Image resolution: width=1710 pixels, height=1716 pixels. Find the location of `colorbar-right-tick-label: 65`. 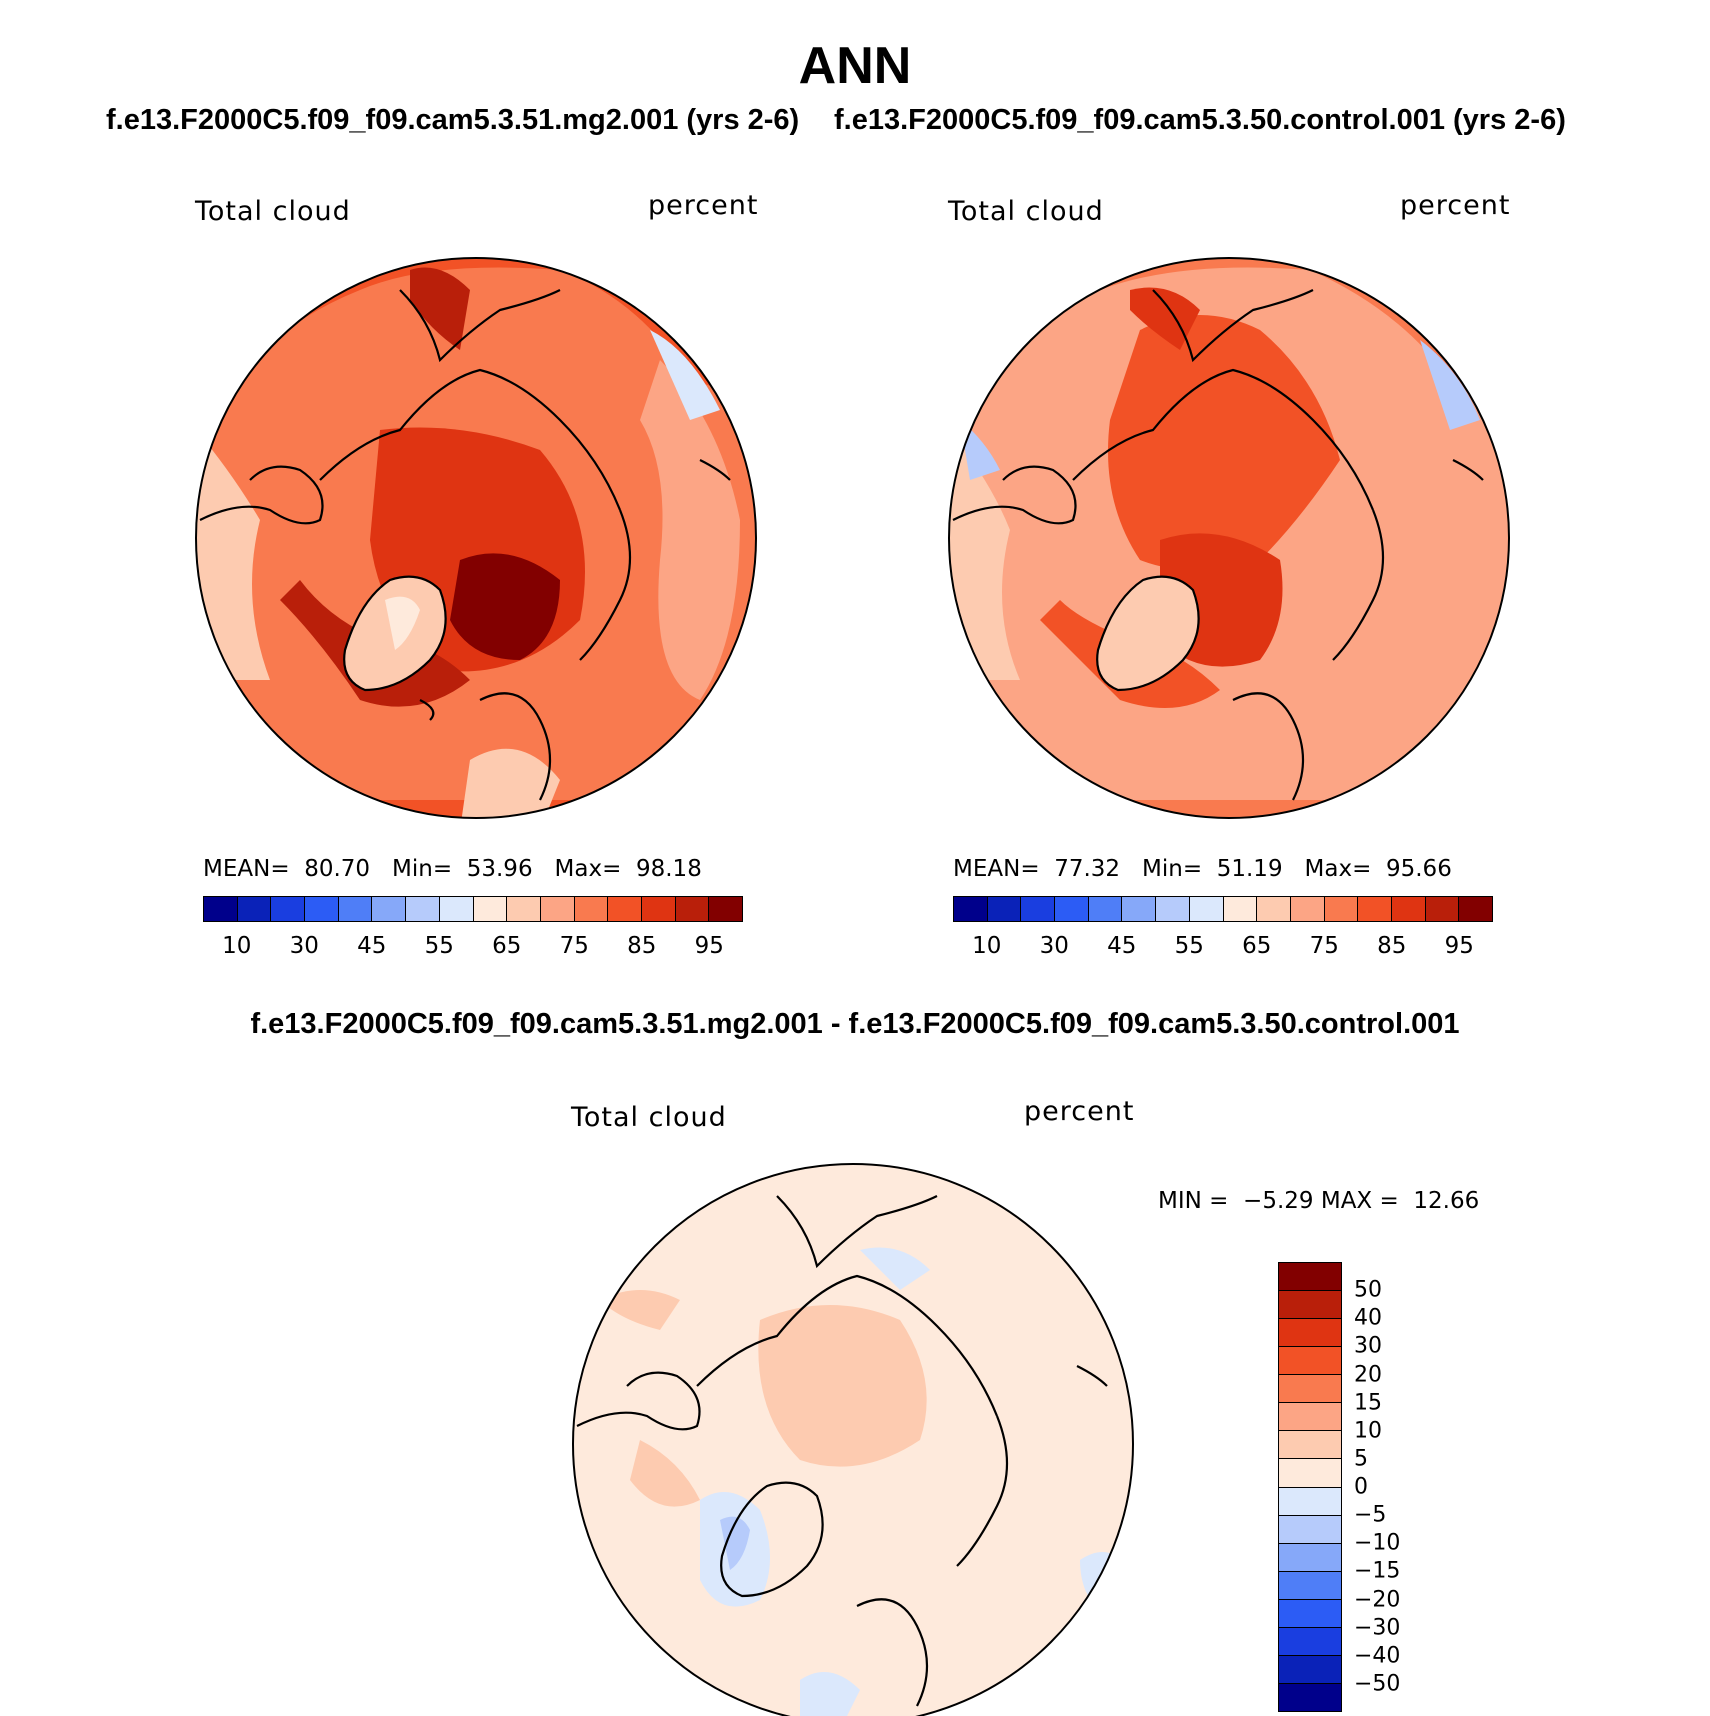

colorbar-right-tick-label: 65 is located at coordinates (1257, 946).